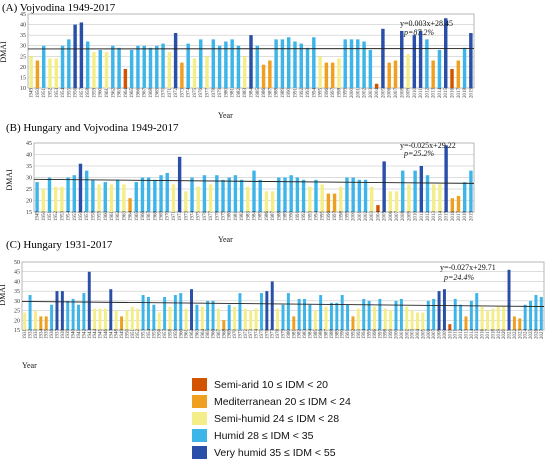 The image size is (550, 463). What do you see at coordinates (17, 263) in the screenshot?
I see `y-tick-label: 50` at bounding box center [17, 263].